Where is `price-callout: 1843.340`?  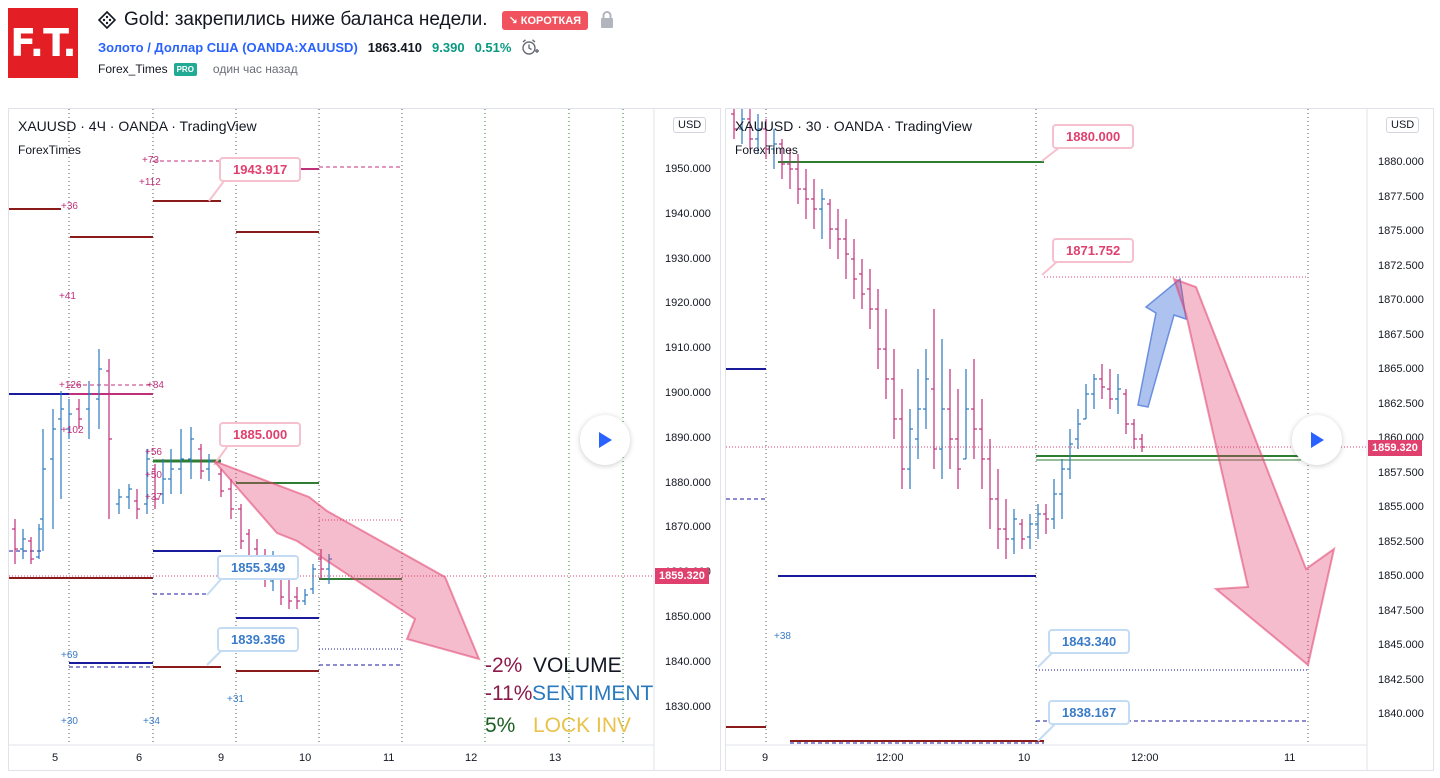 price-callout: 1843.340 is located at coordinates (1089, 641).